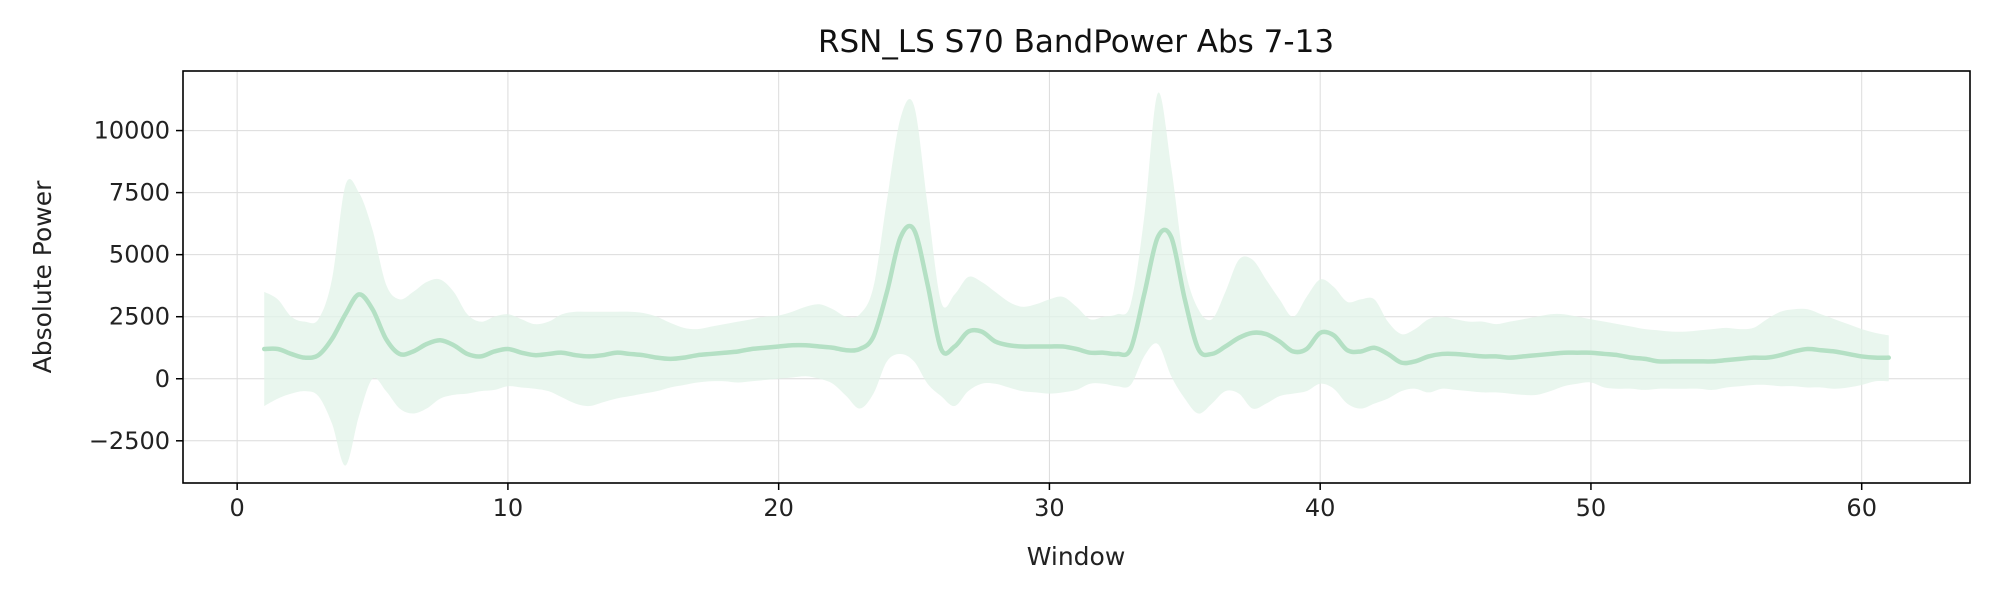 This screenshot has width=2000, height=600. What do you see at coordinates (1861, 508) in the screenshot?
I see `x-tick-label: 60` at bounding box center [1861, 508].